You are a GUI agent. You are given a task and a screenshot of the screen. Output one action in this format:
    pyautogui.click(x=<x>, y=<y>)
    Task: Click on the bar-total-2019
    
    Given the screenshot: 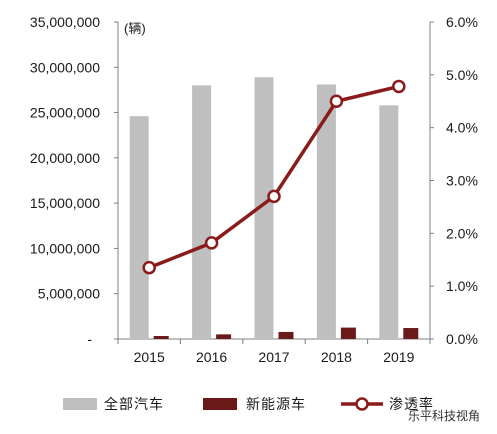 What is the action you would take?
    pyautogui.click(x=389, y=222)
    